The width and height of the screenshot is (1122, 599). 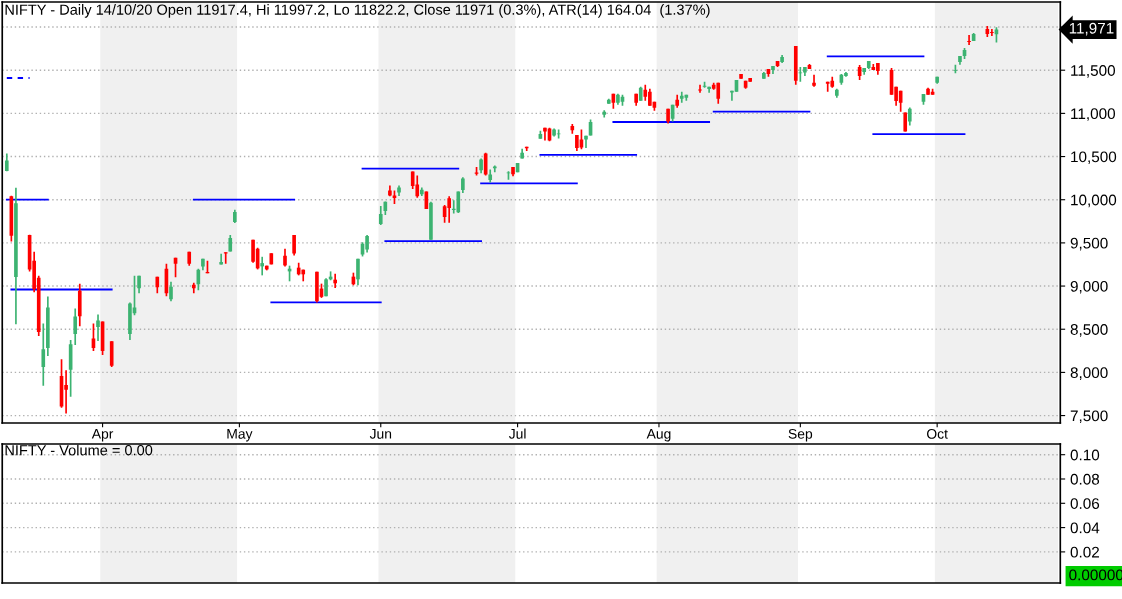 I want to click on y-tick-label: 0.02, so click(x=1084, y=552).